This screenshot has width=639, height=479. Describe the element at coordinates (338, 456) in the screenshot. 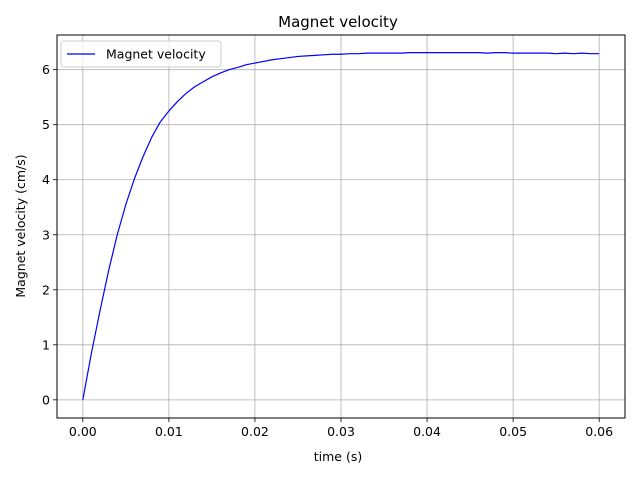

I see `x-axis-label: time (s)` at that location.